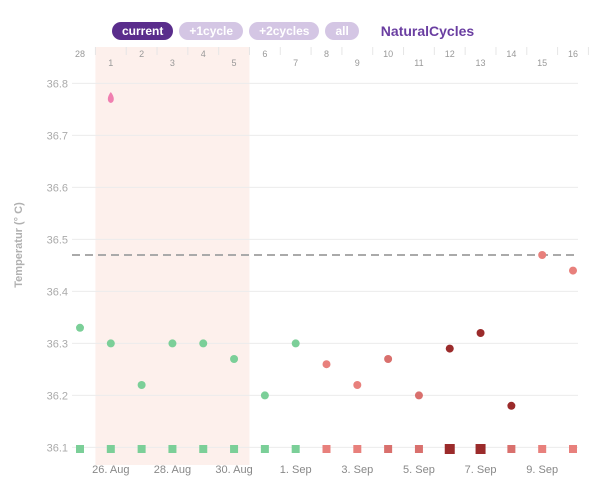 This screenshot has width=600, height=495. I want to click on x-axis-label: 30. Aug, so click(233, 470).